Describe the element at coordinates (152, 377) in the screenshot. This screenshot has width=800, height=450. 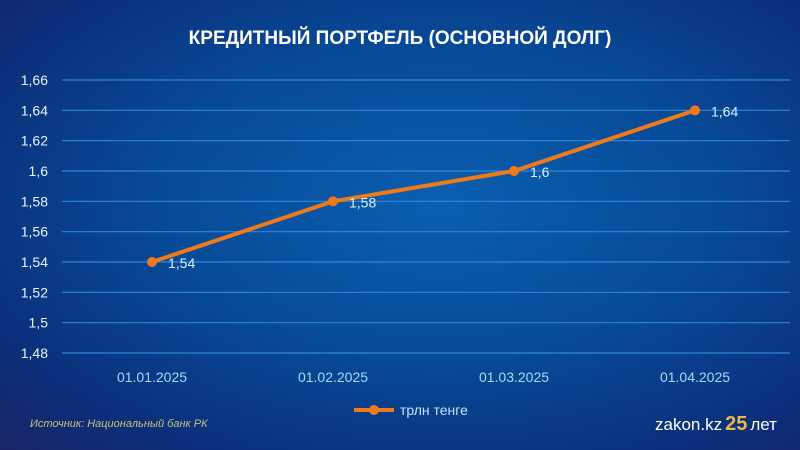
I see `x-tick-label: 01.01.2025` at that location.